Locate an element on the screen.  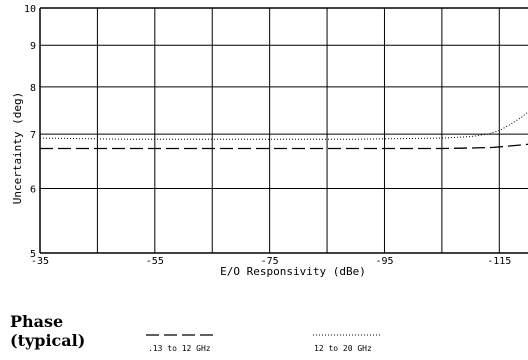
x-tick-label: -115 is located at coordinates (499, 261).